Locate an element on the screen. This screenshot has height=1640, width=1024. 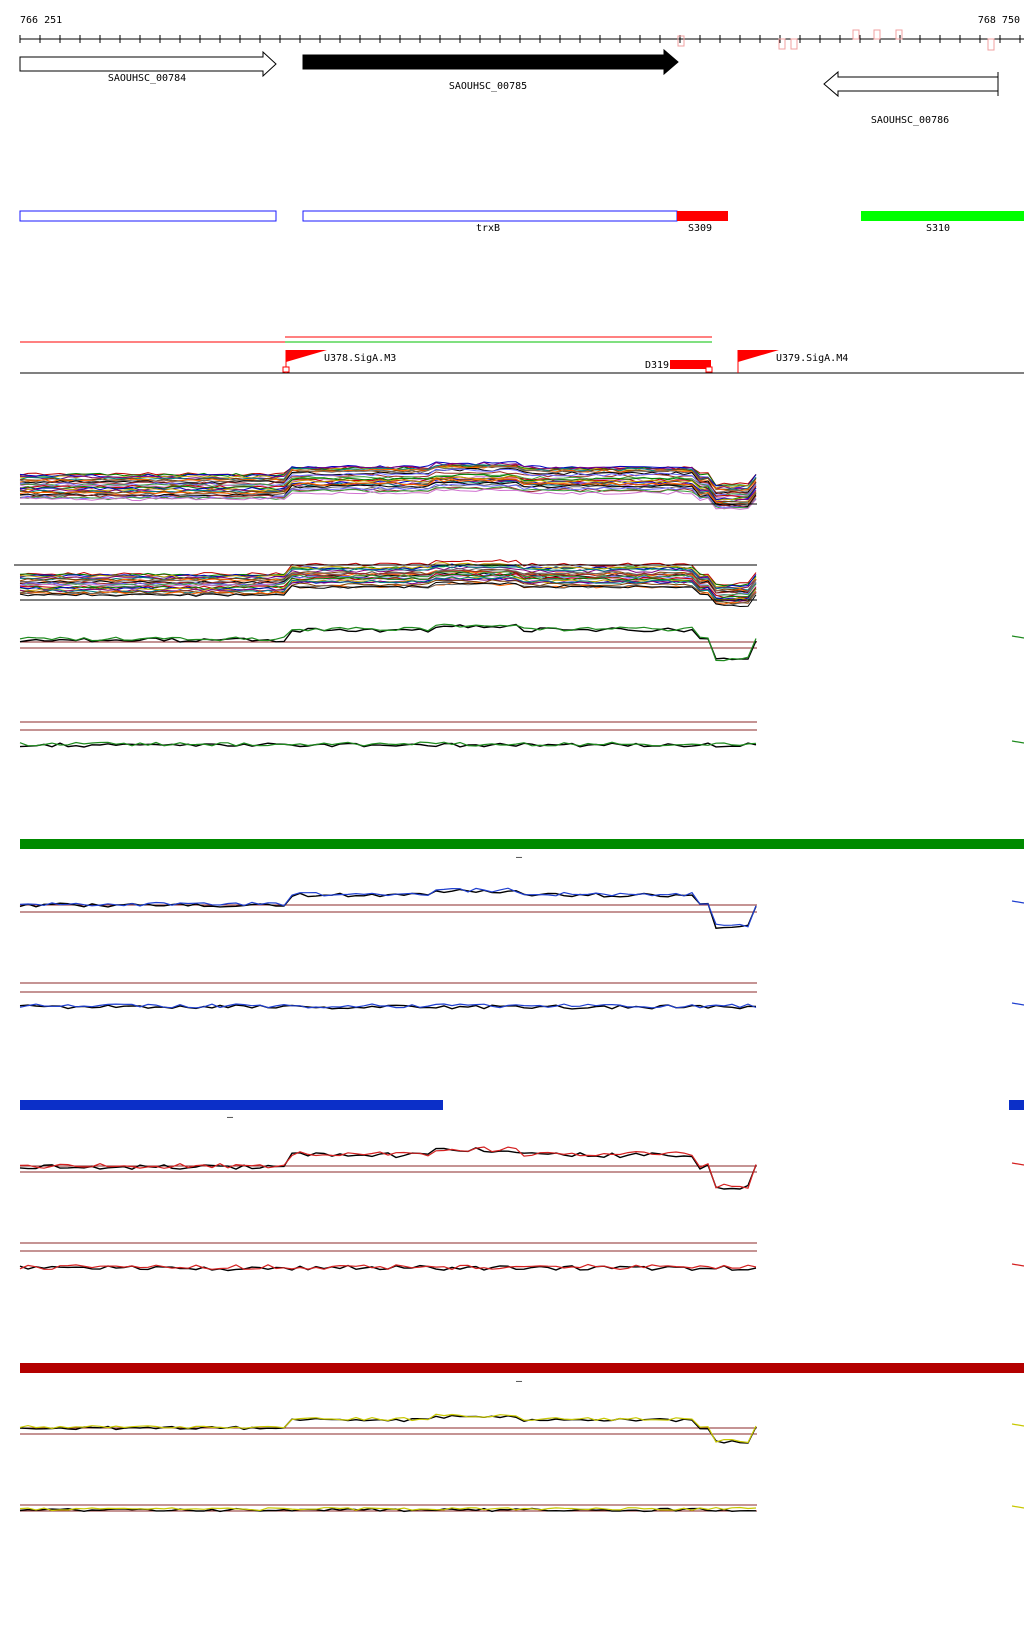
condition-marker-green: – is located at coordinates (519, 857).